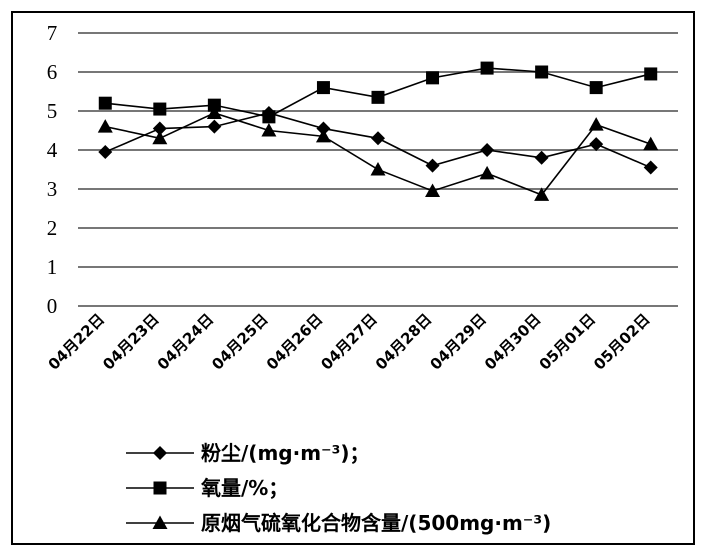  What do you see at coordinates (294, 341) in the screenshot?
I see `x-tick-label: 04月26日` at bounding box center [294, 341].